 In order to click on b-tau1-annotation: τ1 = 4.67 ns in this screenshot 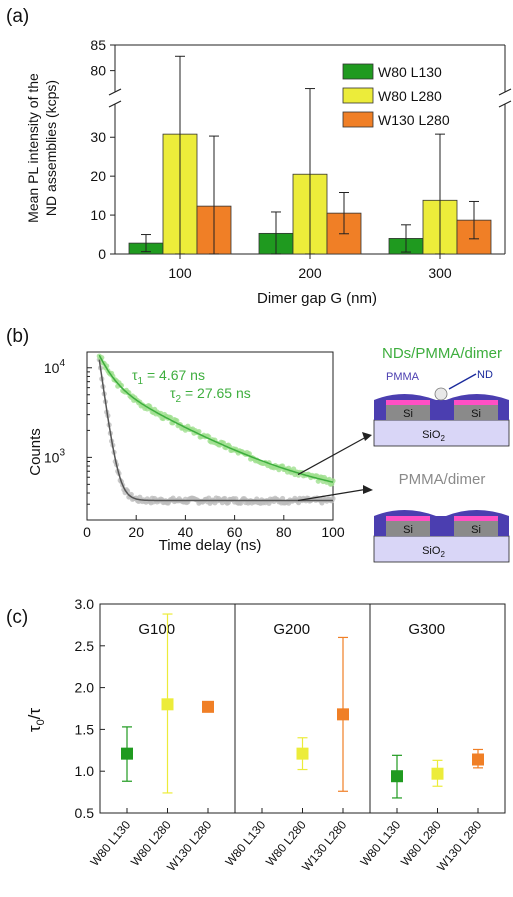, I will do `click(168, 377)`.